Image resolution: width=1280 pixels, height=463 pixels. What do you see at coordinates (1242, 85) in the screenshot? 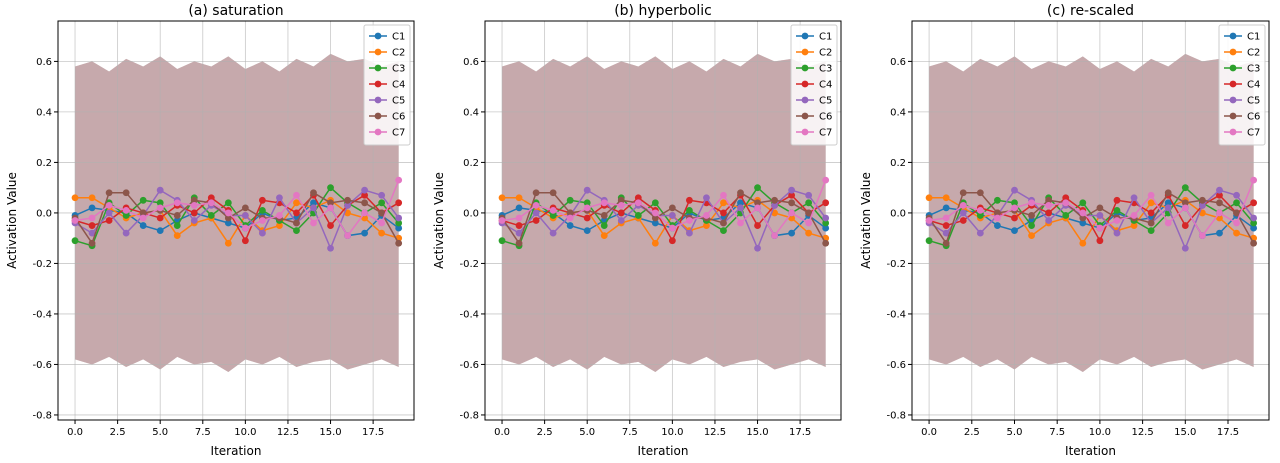
I see `legend: C1 C2 C3 C4 C5 C6 C7` at bounding box center [1242, 85].